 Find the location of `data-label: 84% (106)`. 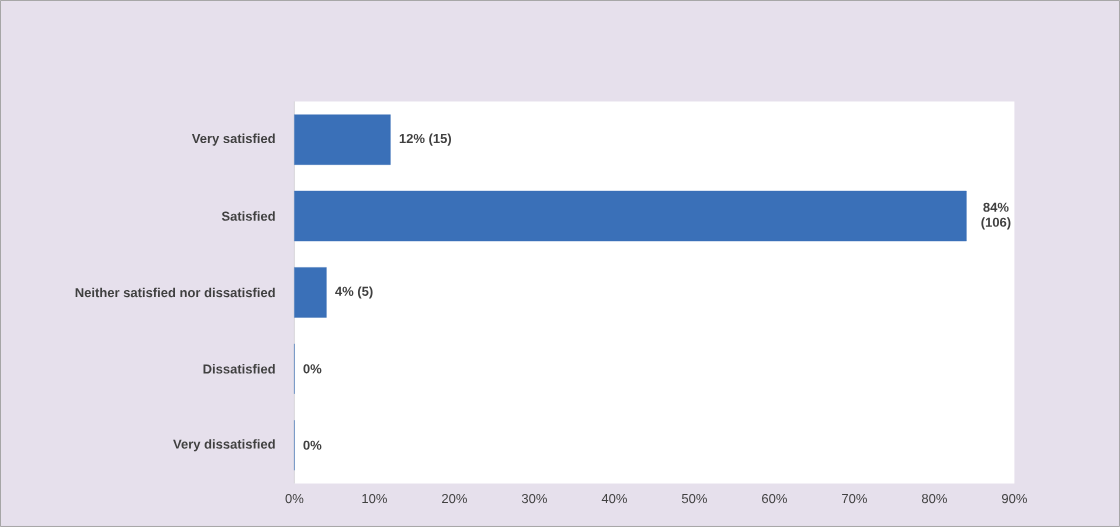

data-label: 84% (106) is located at coordinates (996, 216).